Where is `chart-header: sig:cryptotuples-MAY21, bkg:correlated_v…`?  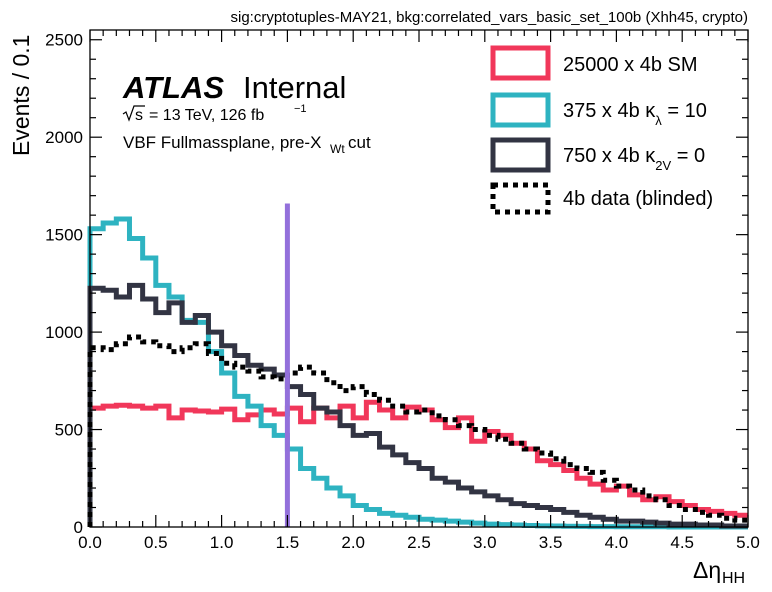
chart-header: sig:cryptotuples-MAY21, bkg:correlated_v… is located at coordinates (490, 17).